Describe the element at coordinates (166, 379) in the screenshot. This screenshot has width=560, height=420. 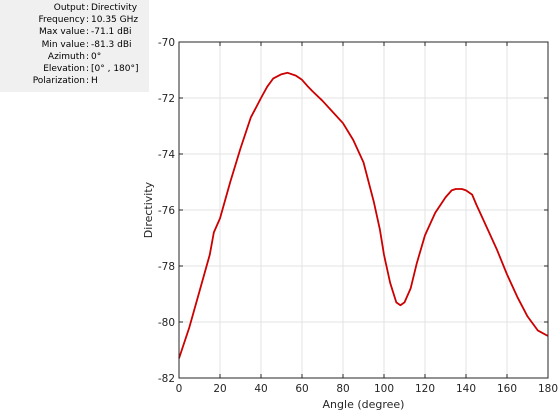
I see `y-tick-label: -82` at that location.